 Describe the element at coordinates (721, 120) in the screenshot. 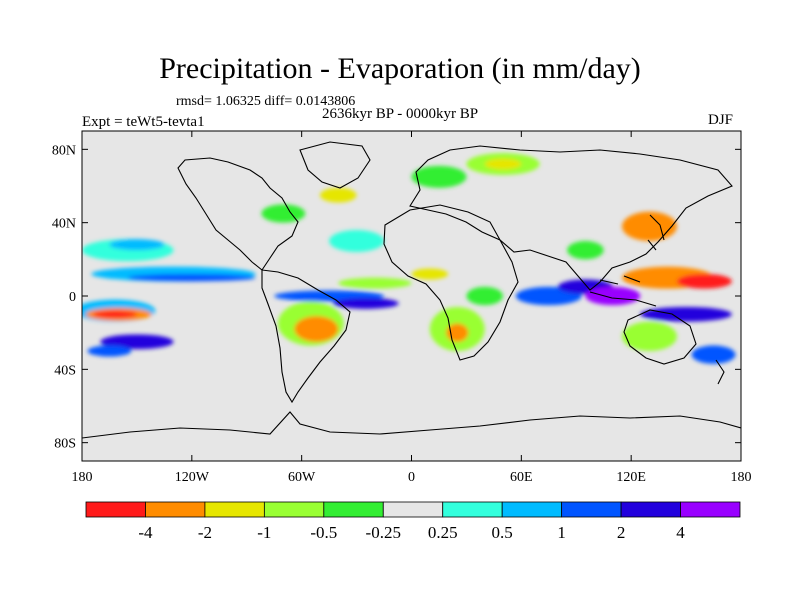

I see `season-label: DJF` at that location.